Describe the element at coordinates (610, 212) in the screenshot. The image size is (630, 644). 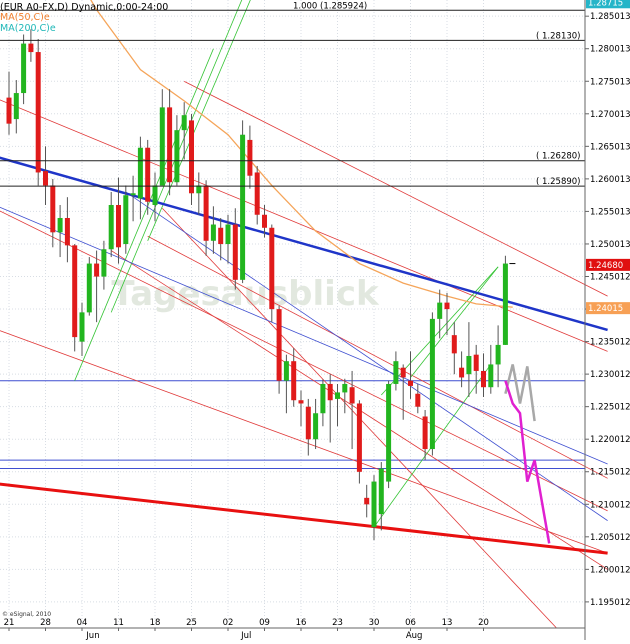
I see `y-tick-label: 1.255013` at that location.